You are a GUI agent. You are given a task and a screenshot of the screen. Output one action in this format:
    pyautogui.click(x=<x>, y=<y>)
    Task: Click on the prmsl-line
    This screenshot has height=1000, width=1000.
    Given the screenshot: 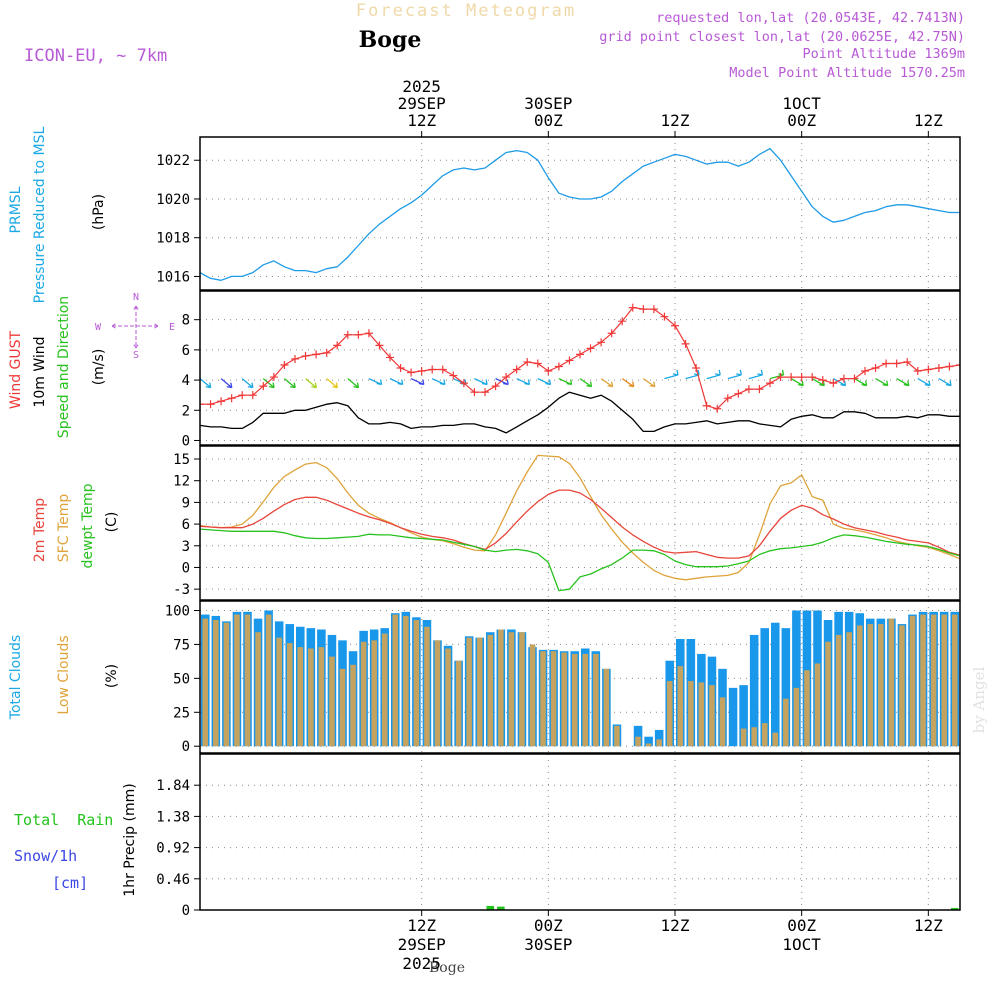 What is the action you would take?
    pyautogui.click(x=580, y=214)
    